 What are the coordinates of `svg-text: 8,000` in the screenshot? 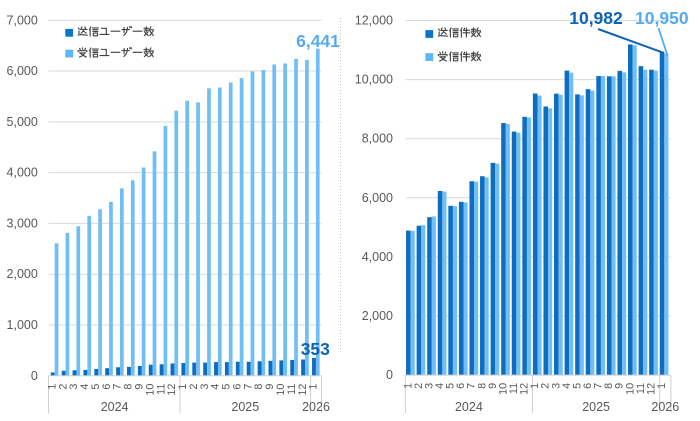 It's located at (377, 139).